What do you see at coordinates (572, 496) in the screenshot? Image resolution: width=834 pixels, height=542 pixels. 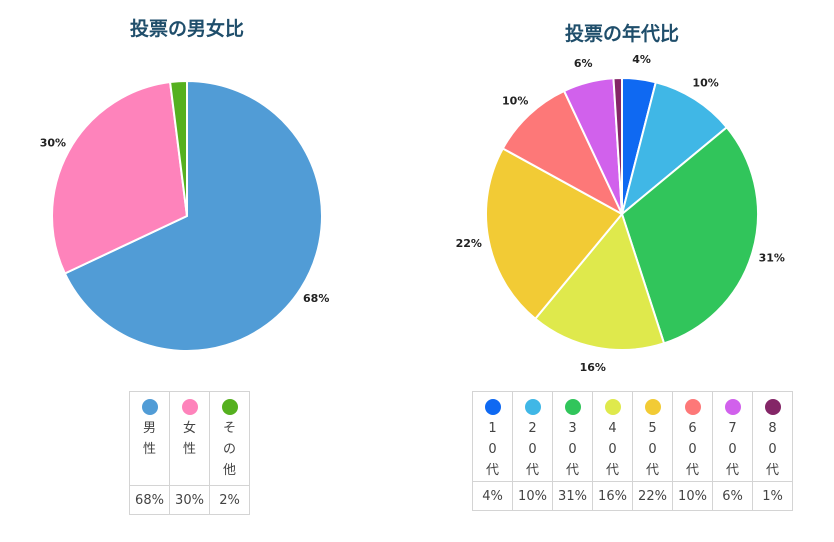 I see `legend-value: 31%` at bounding box center [572, 496].